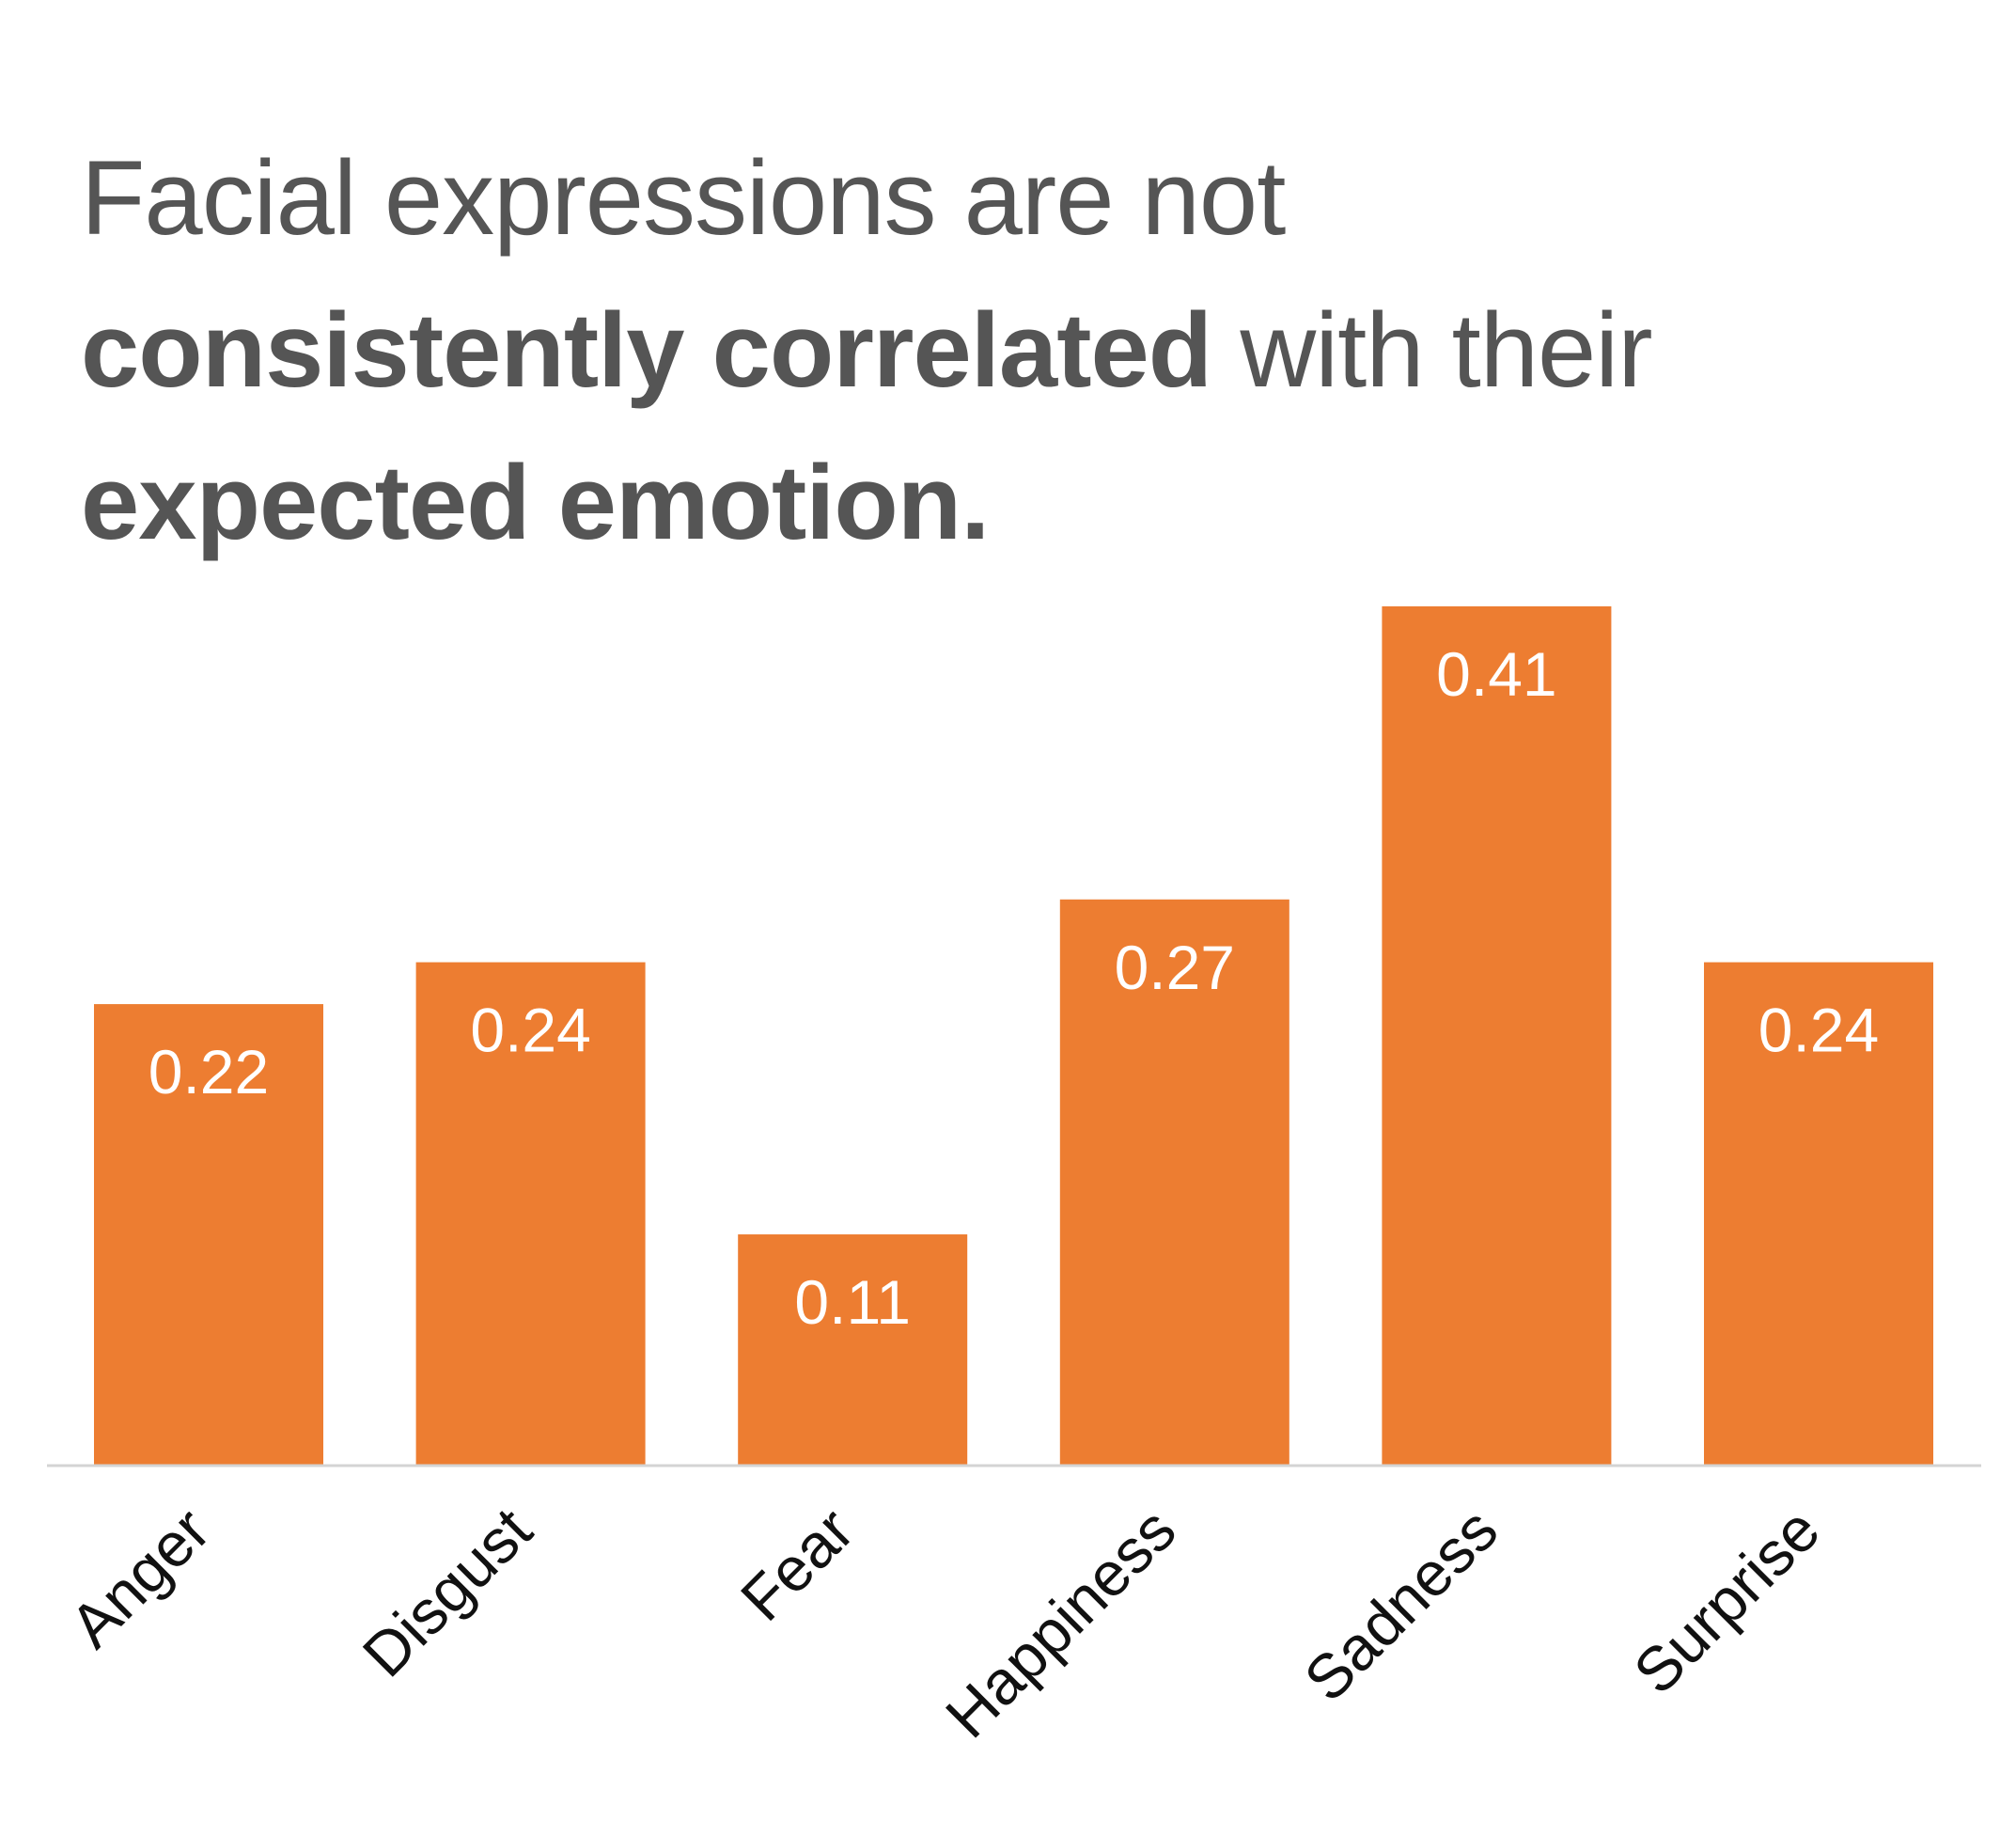  Describe the element at coordinates (140, 1578) in the screenshot. I see `category-label-anger: Anger` at that location.